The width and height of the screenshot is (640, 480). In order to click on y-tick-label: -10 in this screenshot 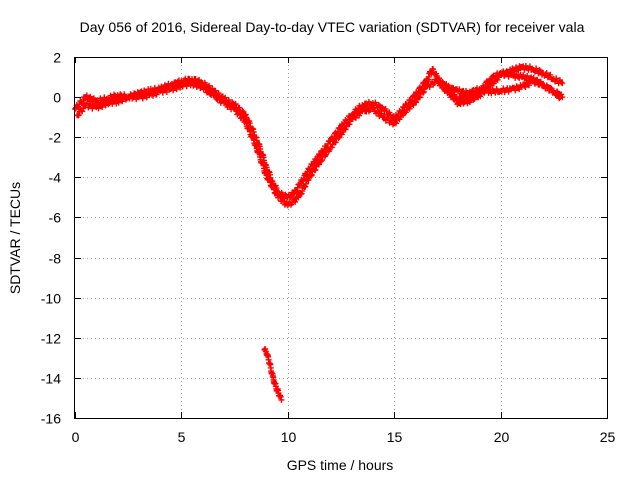, I will do `click(51, 299)`.